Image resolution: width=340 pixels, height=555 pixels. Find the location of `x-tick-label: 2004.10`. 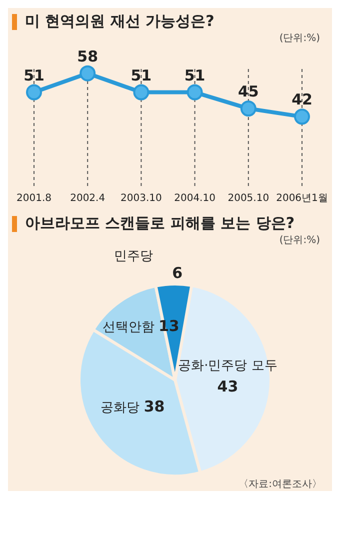

x-tick-label: 2004.10 is located at coordinates (195, 198).